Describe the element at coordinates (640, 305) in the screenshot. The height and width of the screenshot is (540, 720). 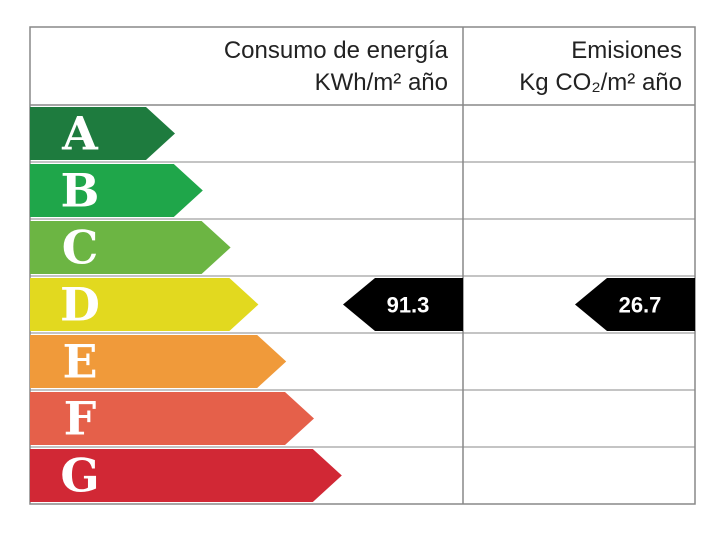
I see `emissions-value: 26.7` at that location.